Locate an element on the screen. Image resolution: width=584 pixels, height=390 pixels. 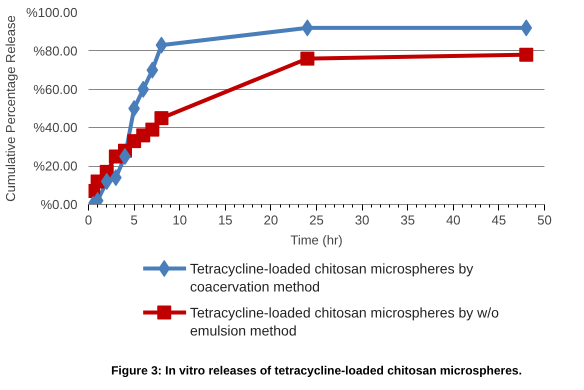
x-tick-label: 5 is located at coordinates (134, 220).